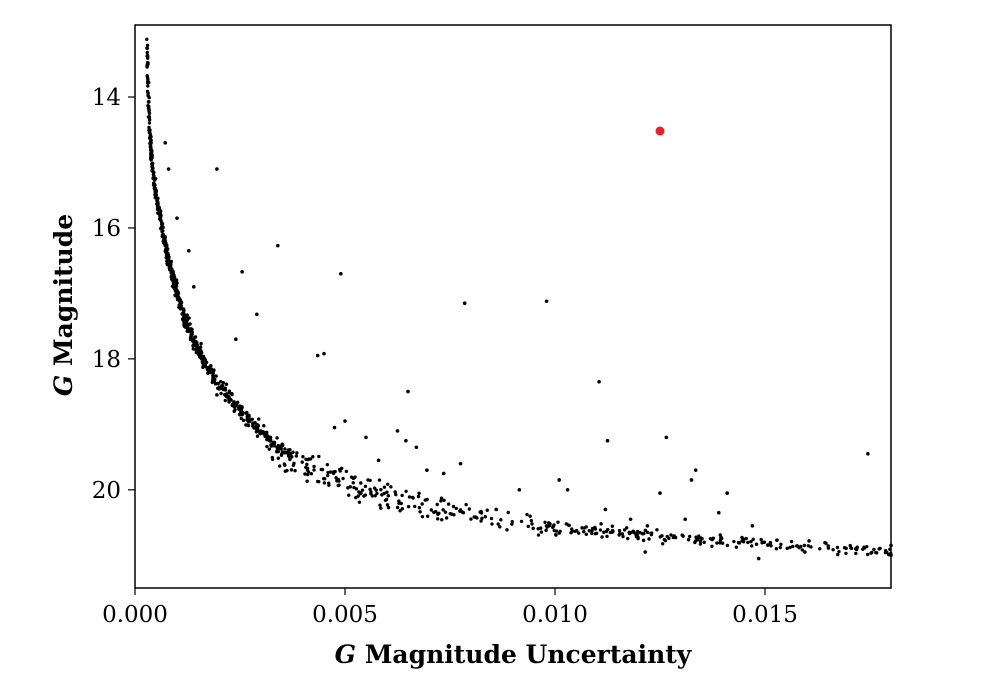 The image size is (983, 685). Describe the element at coordinates (106, 360) in the screenshot. I see `y-tick-label: 18` at that location.